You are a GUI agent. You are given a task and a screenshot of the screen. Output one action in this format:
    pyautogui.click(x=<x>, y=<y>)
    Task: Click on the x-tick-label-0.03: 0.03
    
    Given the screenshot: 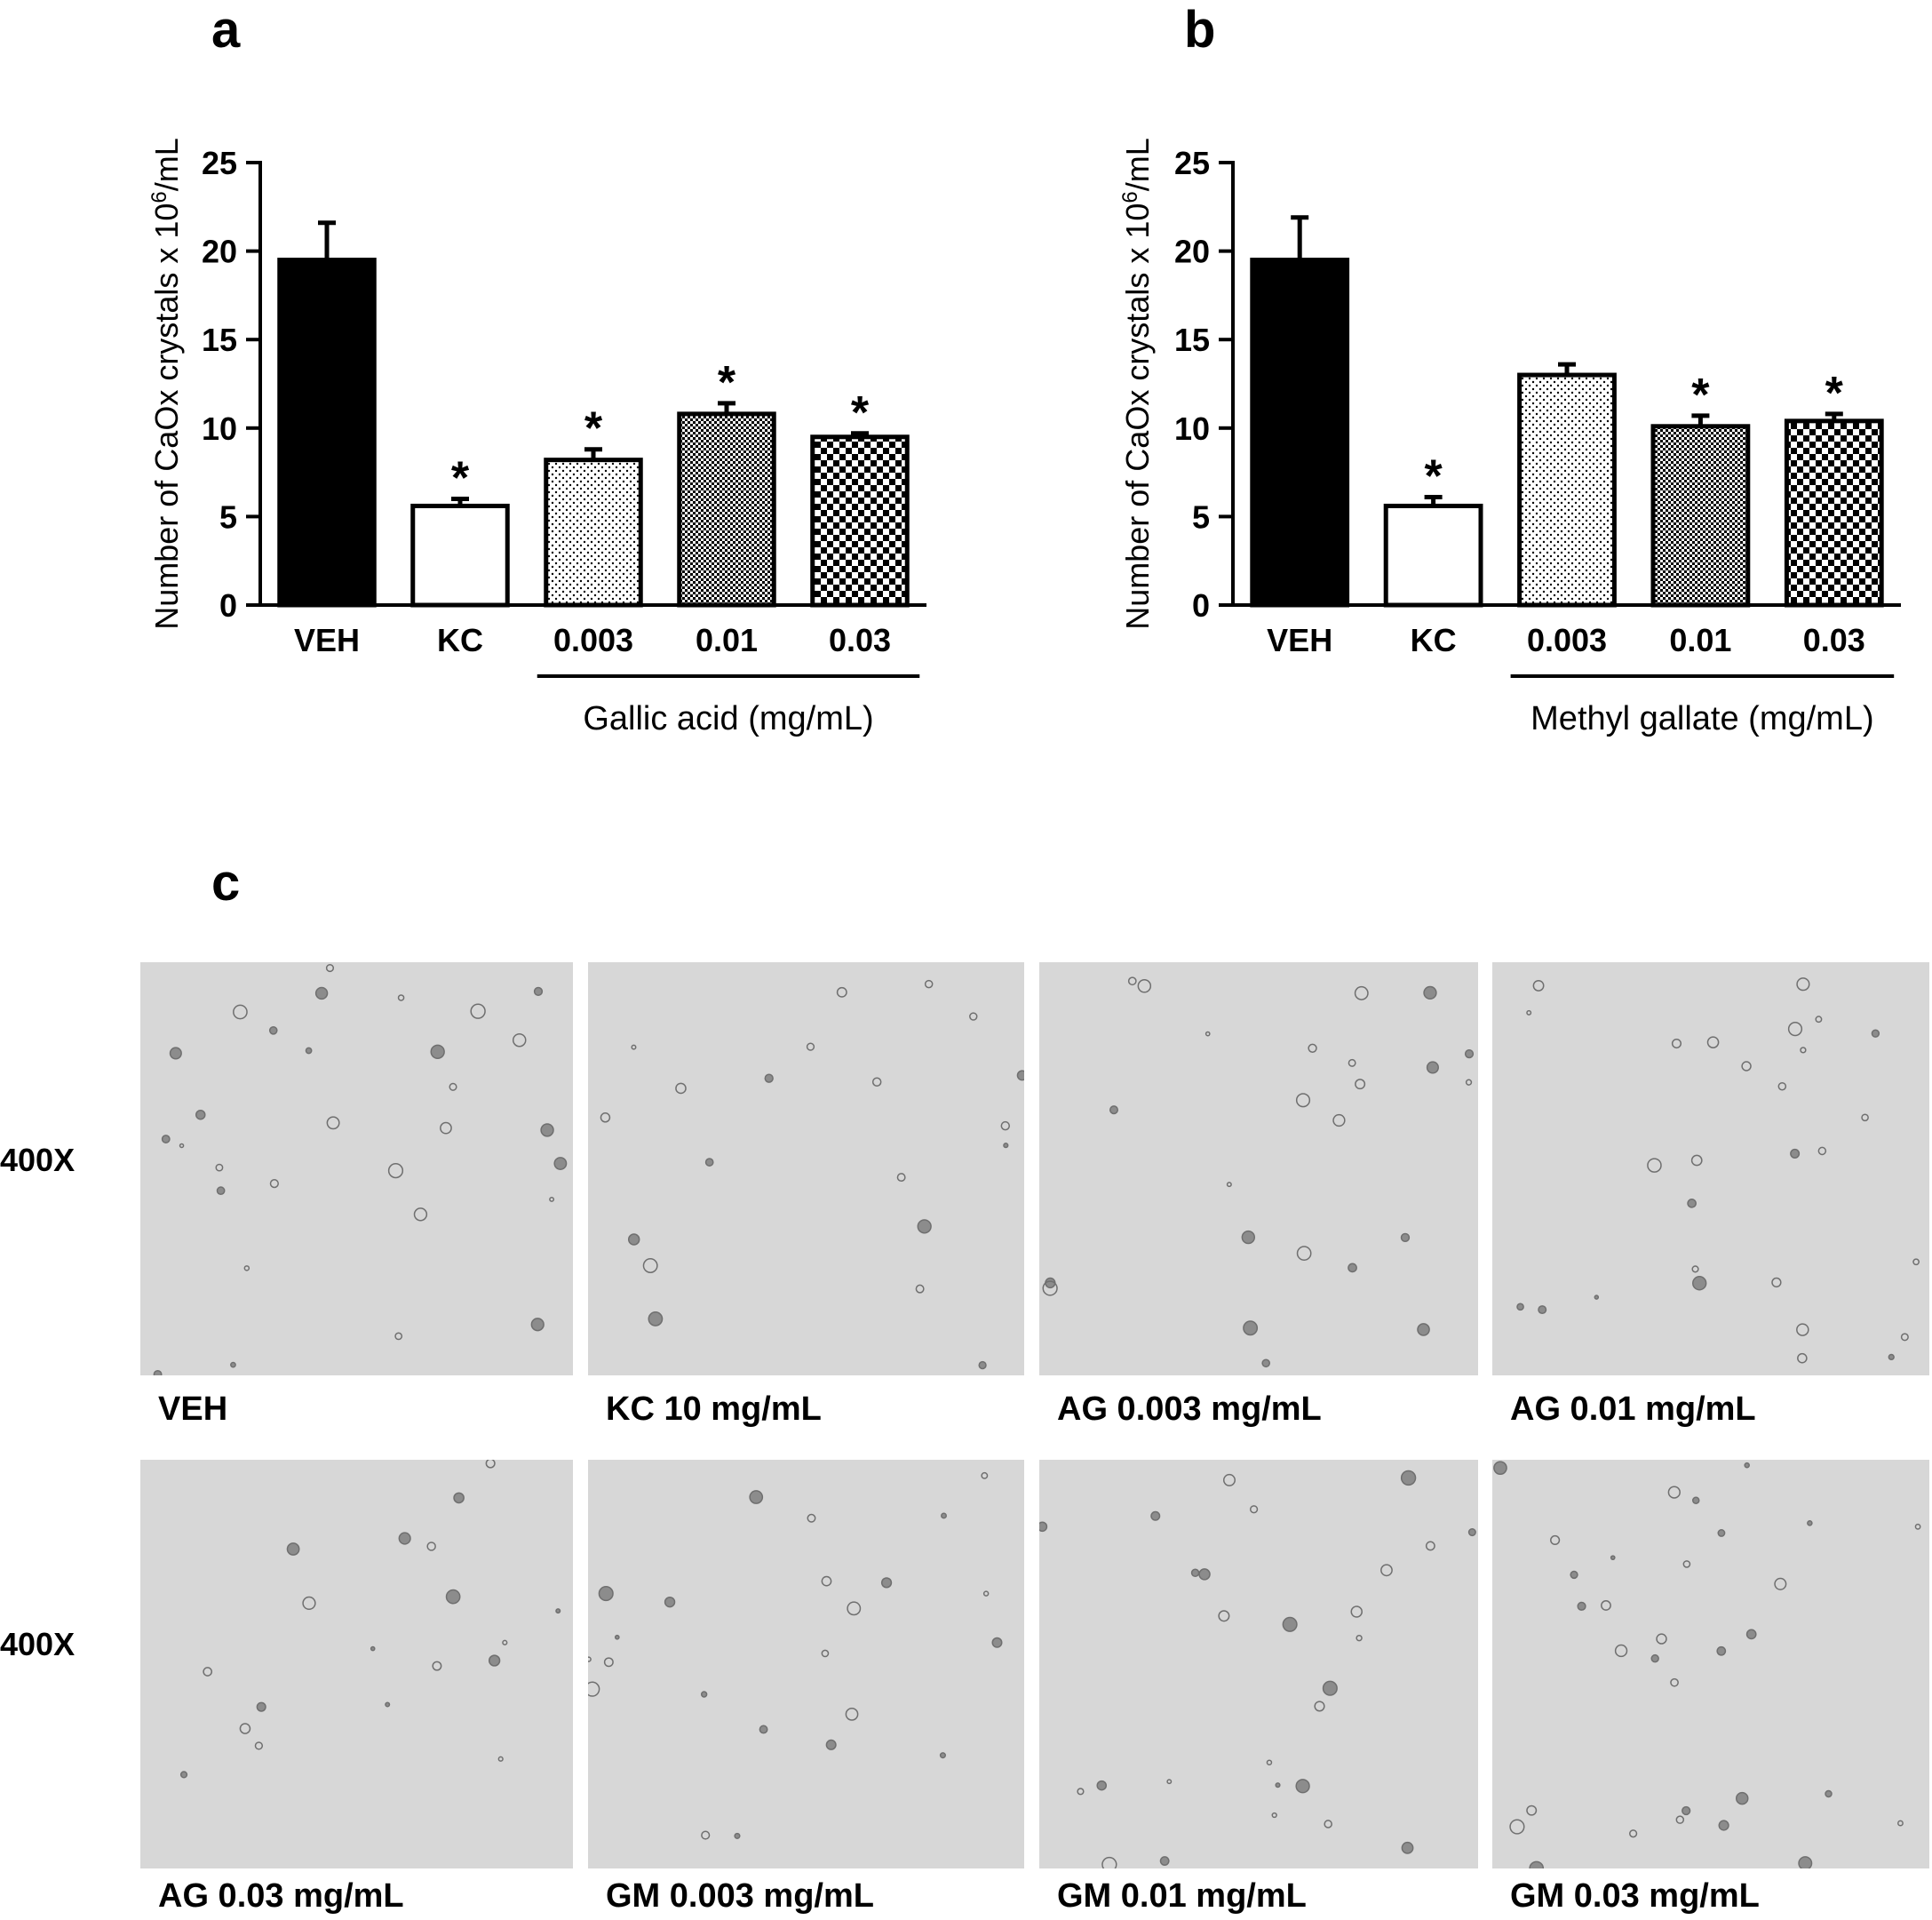 What is the action you would take?
    pyautogui.click(x=860, y=640)
    